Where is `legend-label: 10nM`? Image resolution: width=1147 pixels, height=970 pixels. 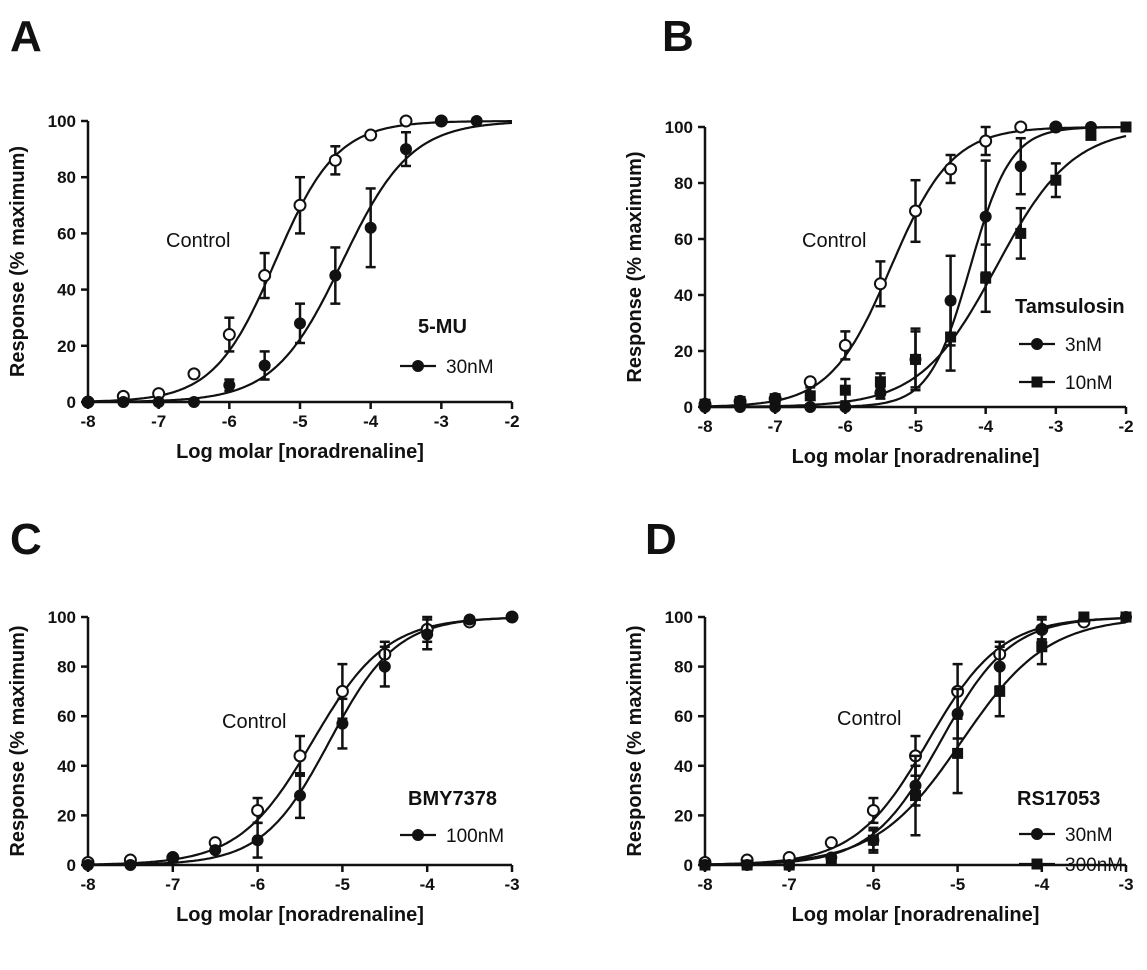 legend-label: 10nM is located at coordinates (1089, 383).